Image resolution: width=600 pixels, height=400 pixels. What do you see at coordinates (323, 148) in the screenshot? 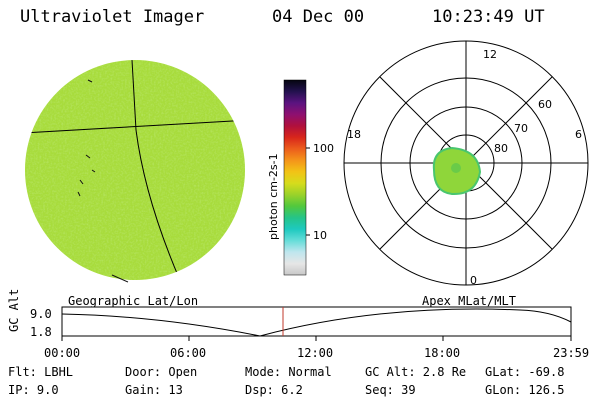
I see `colorbar-tick-label-100: 100` at bounding box center [323, 148].